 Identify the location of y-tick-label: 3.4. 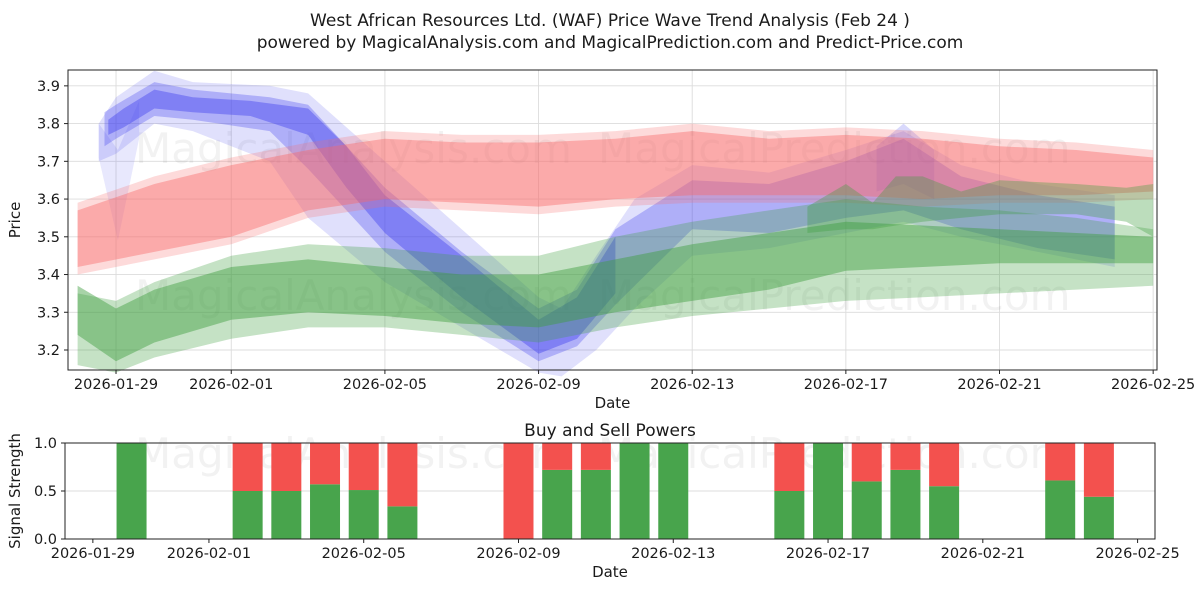
(48, 276).